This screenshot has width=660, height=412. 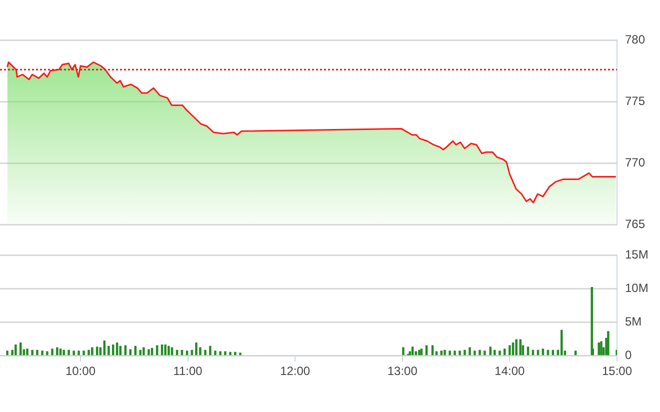 What do you see at coordinates (636, 255) in the screenshot?
I see `y-tick-label: 15M` at bounding box center [636, 255].